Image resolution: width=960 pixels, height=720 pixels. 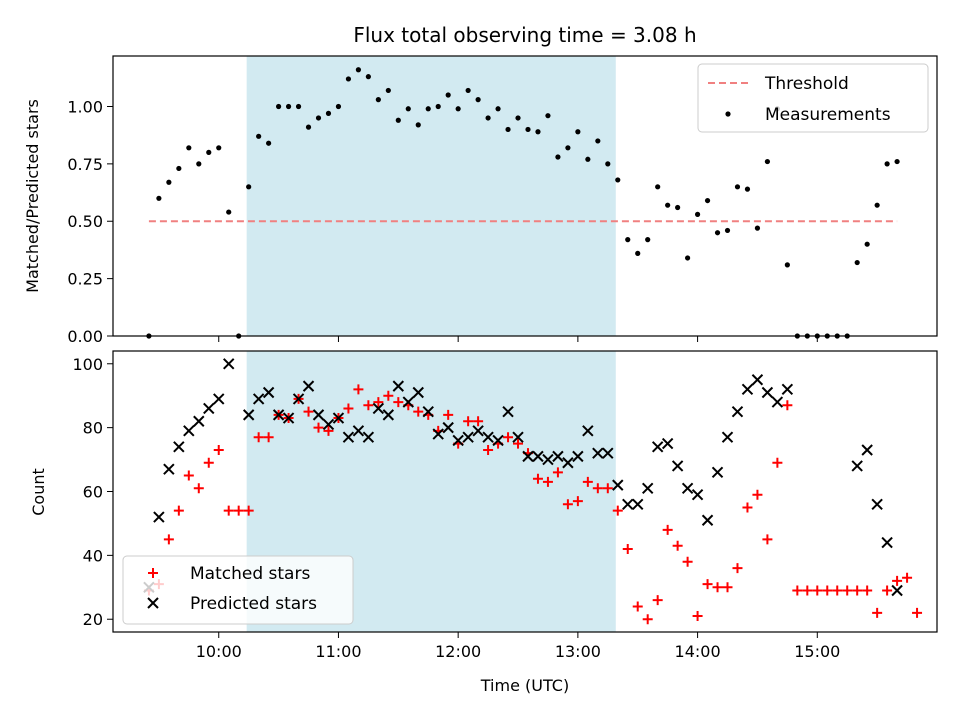 I want to click on bottom-y-tick-label: 80, so click(x=93, y=428).